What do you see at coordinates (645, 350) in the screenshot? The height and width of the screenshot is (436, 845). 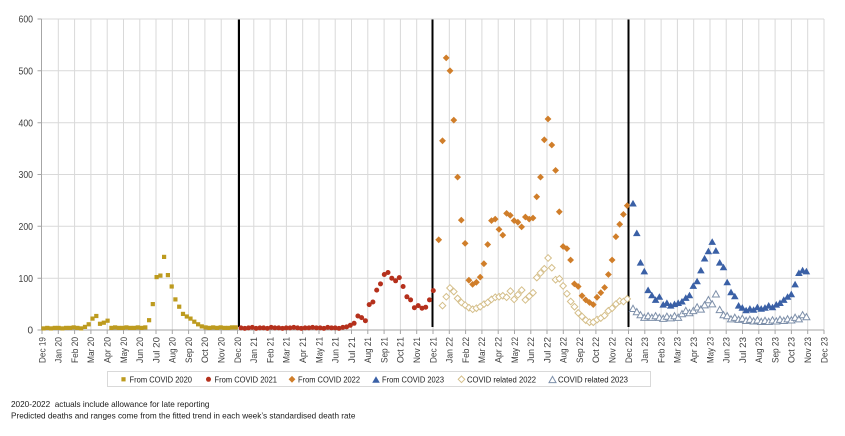 I see `svg-text: Jan 23` at bounding box center [645, 350].